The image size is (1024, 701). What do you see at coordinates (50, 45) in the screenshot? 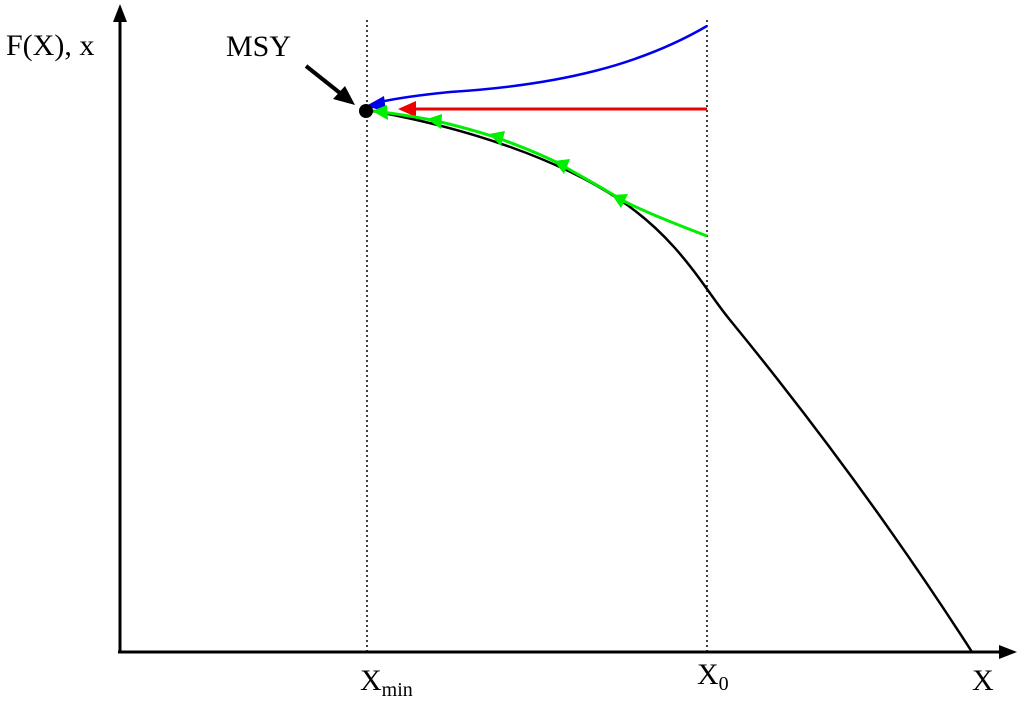
I see `y-axis-label: F(X), x` at bounding box center [50, 45].